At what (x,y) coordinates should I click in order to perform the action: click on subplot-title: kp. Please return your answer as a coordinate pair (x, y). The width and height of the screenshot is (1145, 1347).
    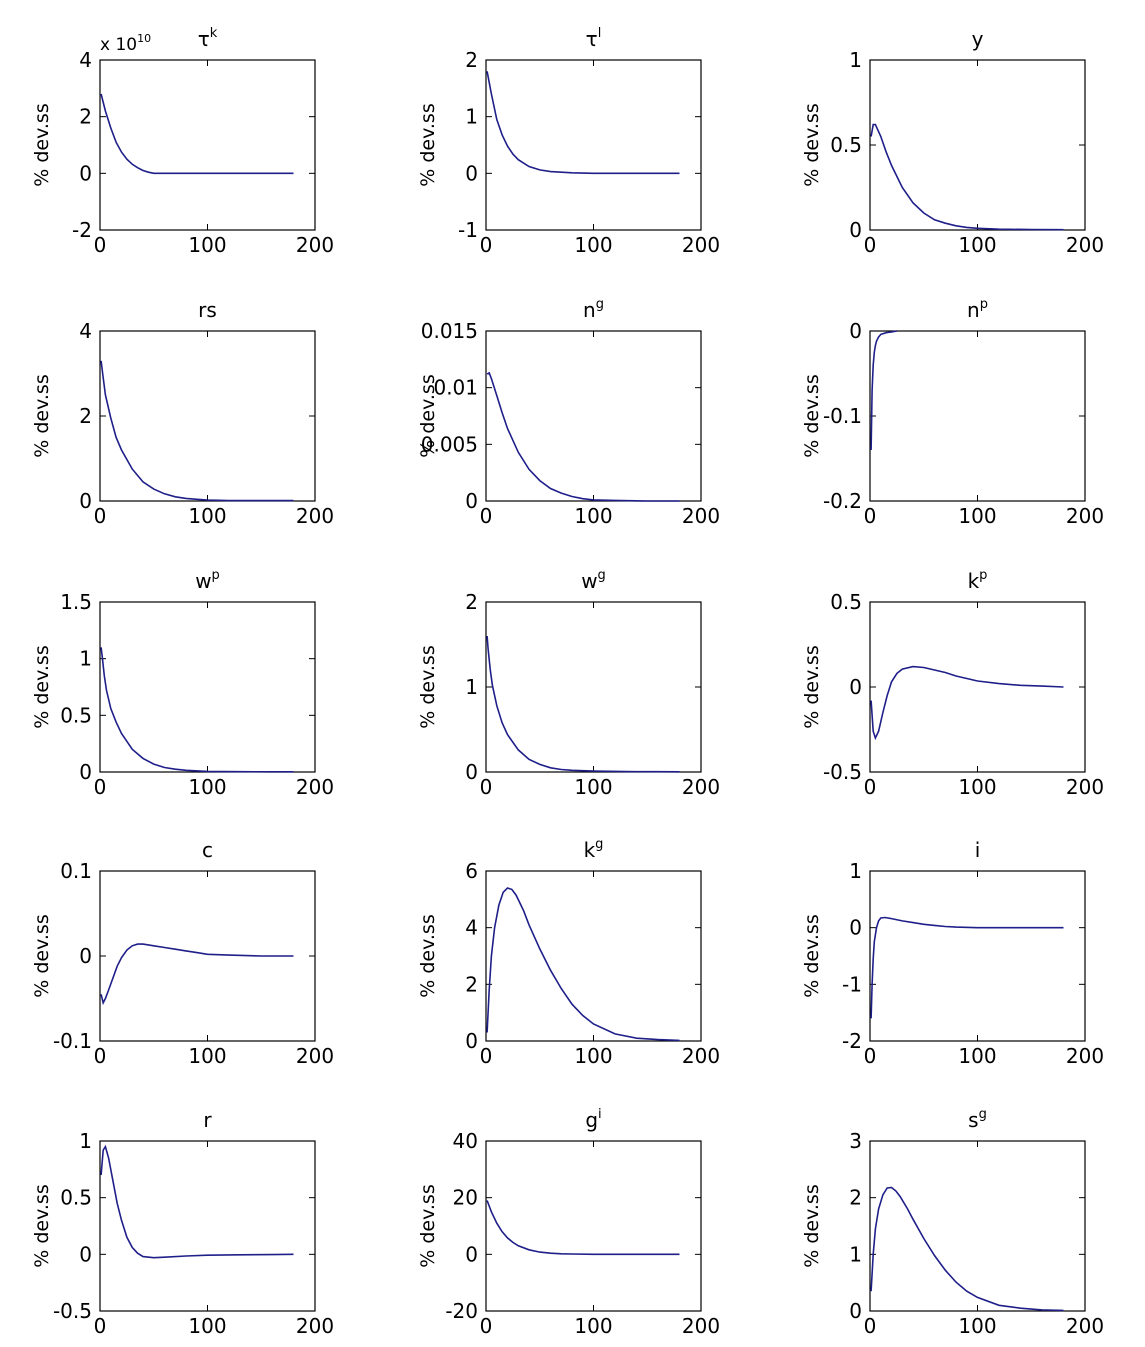
    Looking at the image, I should click on (978, 580).